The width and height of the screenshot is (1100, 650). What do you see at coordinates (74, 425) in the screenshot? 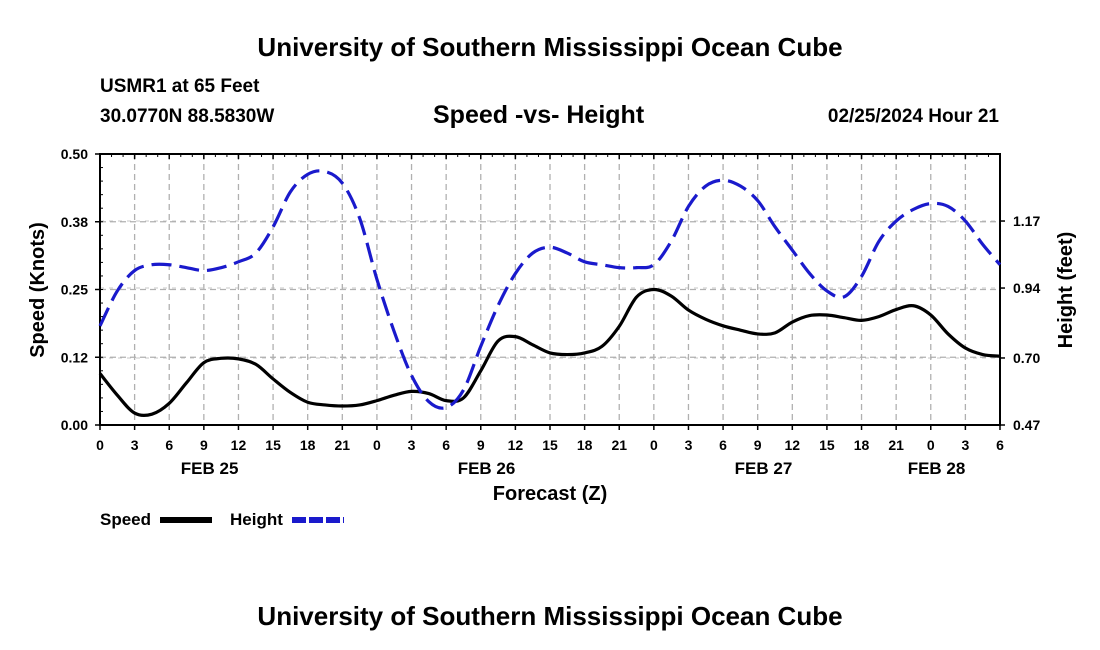
I see `y-tick-label: 0.00` at bounding box center [74, 425].